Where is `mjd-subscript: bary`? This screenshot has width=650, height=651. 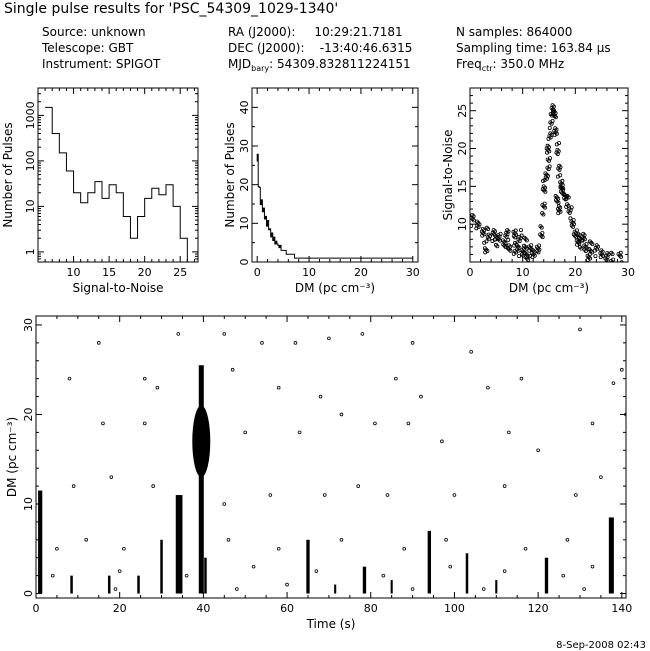 mjd-subscript: bary is located at coordinates (260, 68).